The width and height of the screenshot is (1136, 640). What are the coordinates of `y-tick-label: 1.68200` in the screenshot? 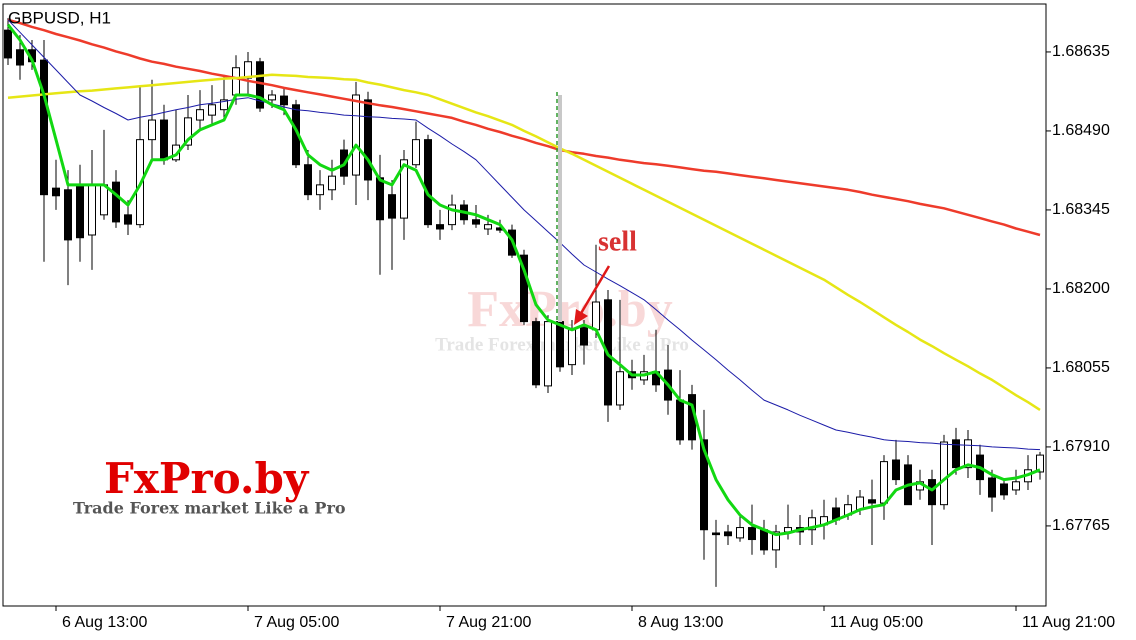 It's located at (1081, 288).